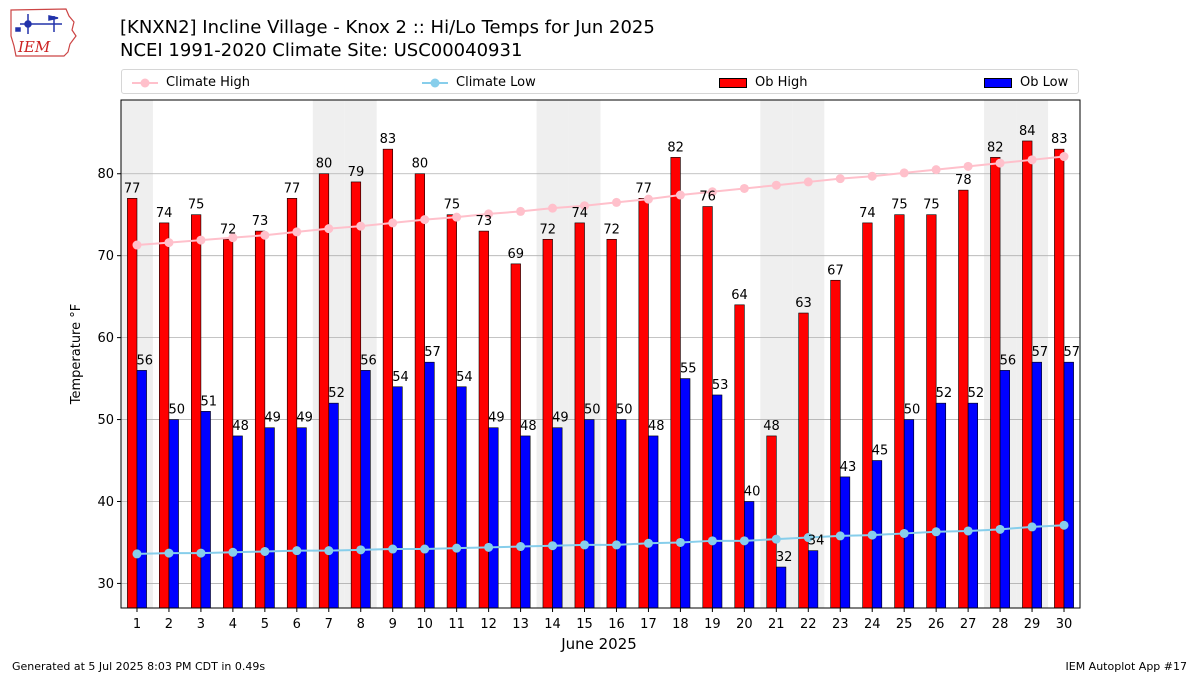  I want to click on climate-low-line-swatch, so click(435, 82).